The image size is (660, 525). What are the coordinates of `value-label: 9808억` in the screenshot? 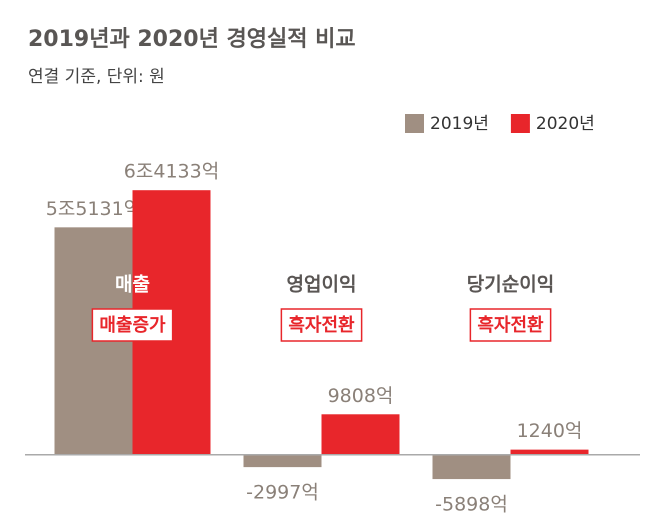 It's located at (361, 396).